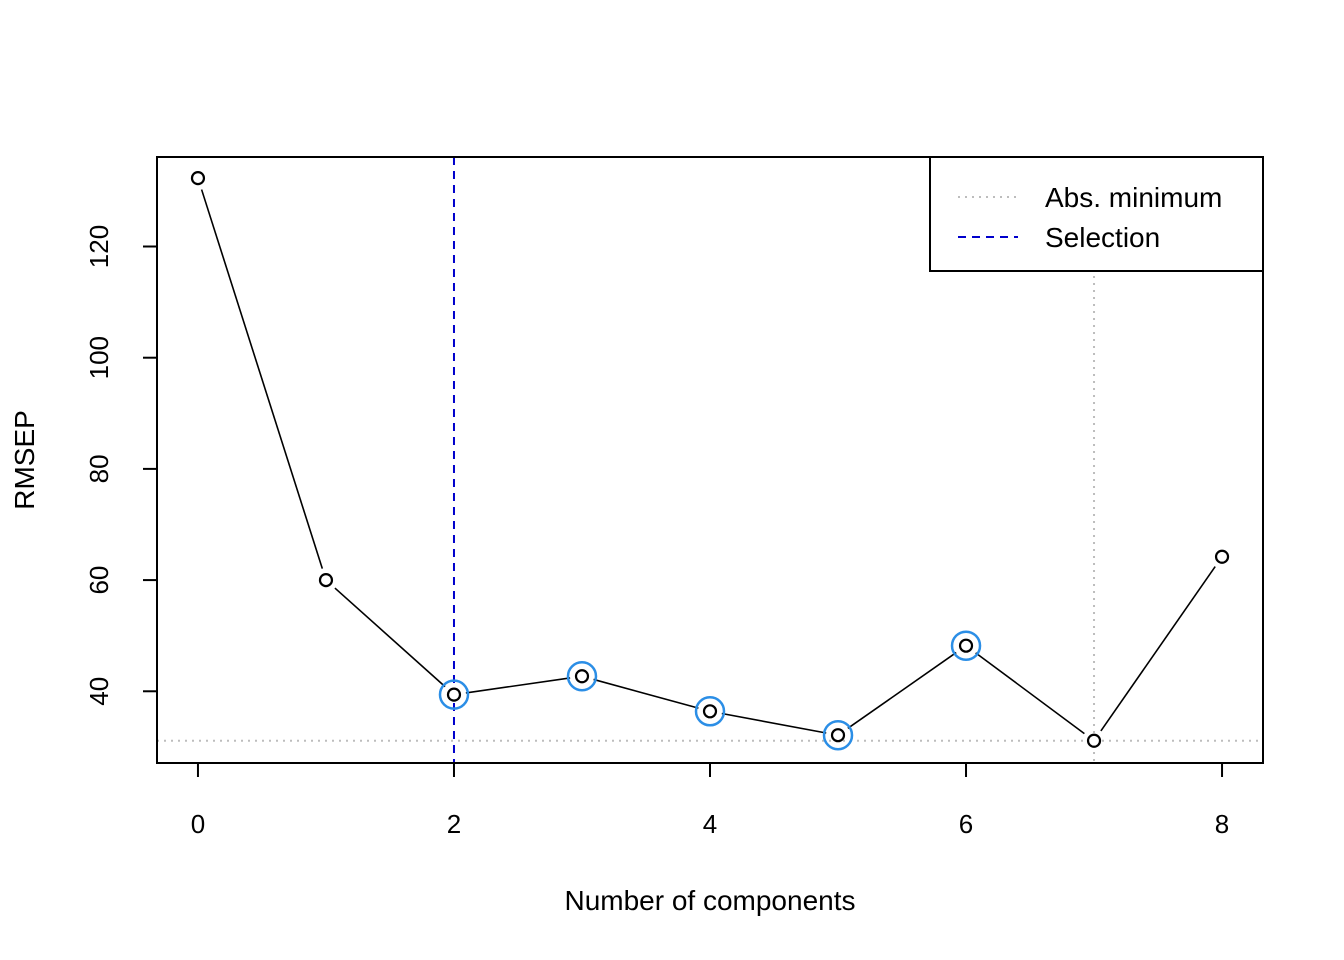 The image size is (1344, 960). I want to click on y-tick-label: 80, so click(99, 468).